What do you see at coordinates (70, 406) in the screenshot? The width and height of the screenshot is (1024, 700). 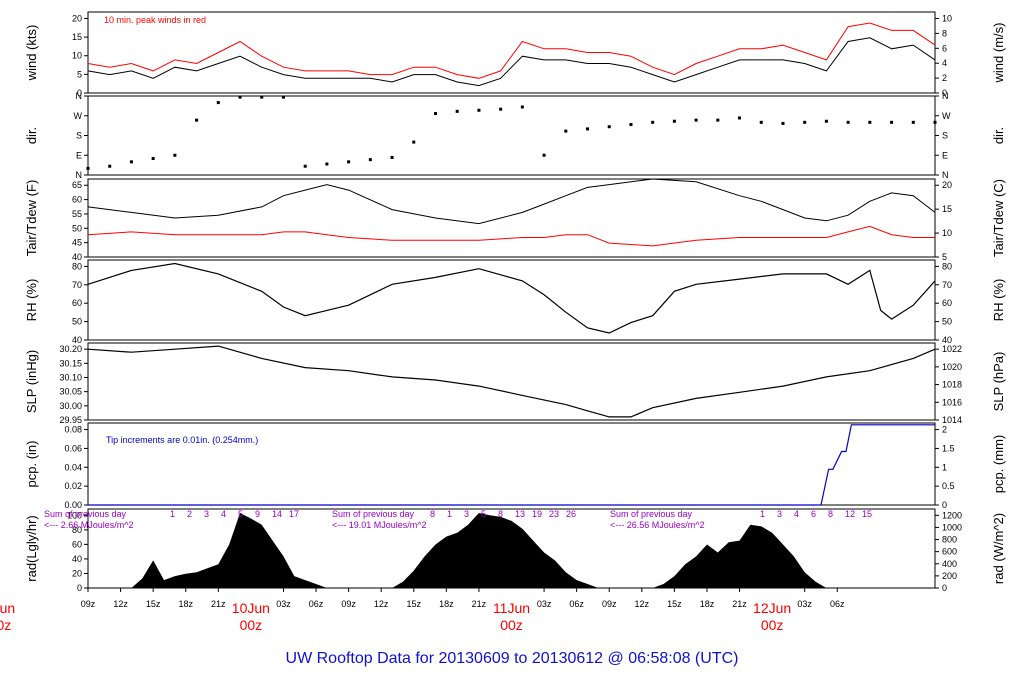 I see `y-tick-label: 30.00` at bounding box center [70, 406].